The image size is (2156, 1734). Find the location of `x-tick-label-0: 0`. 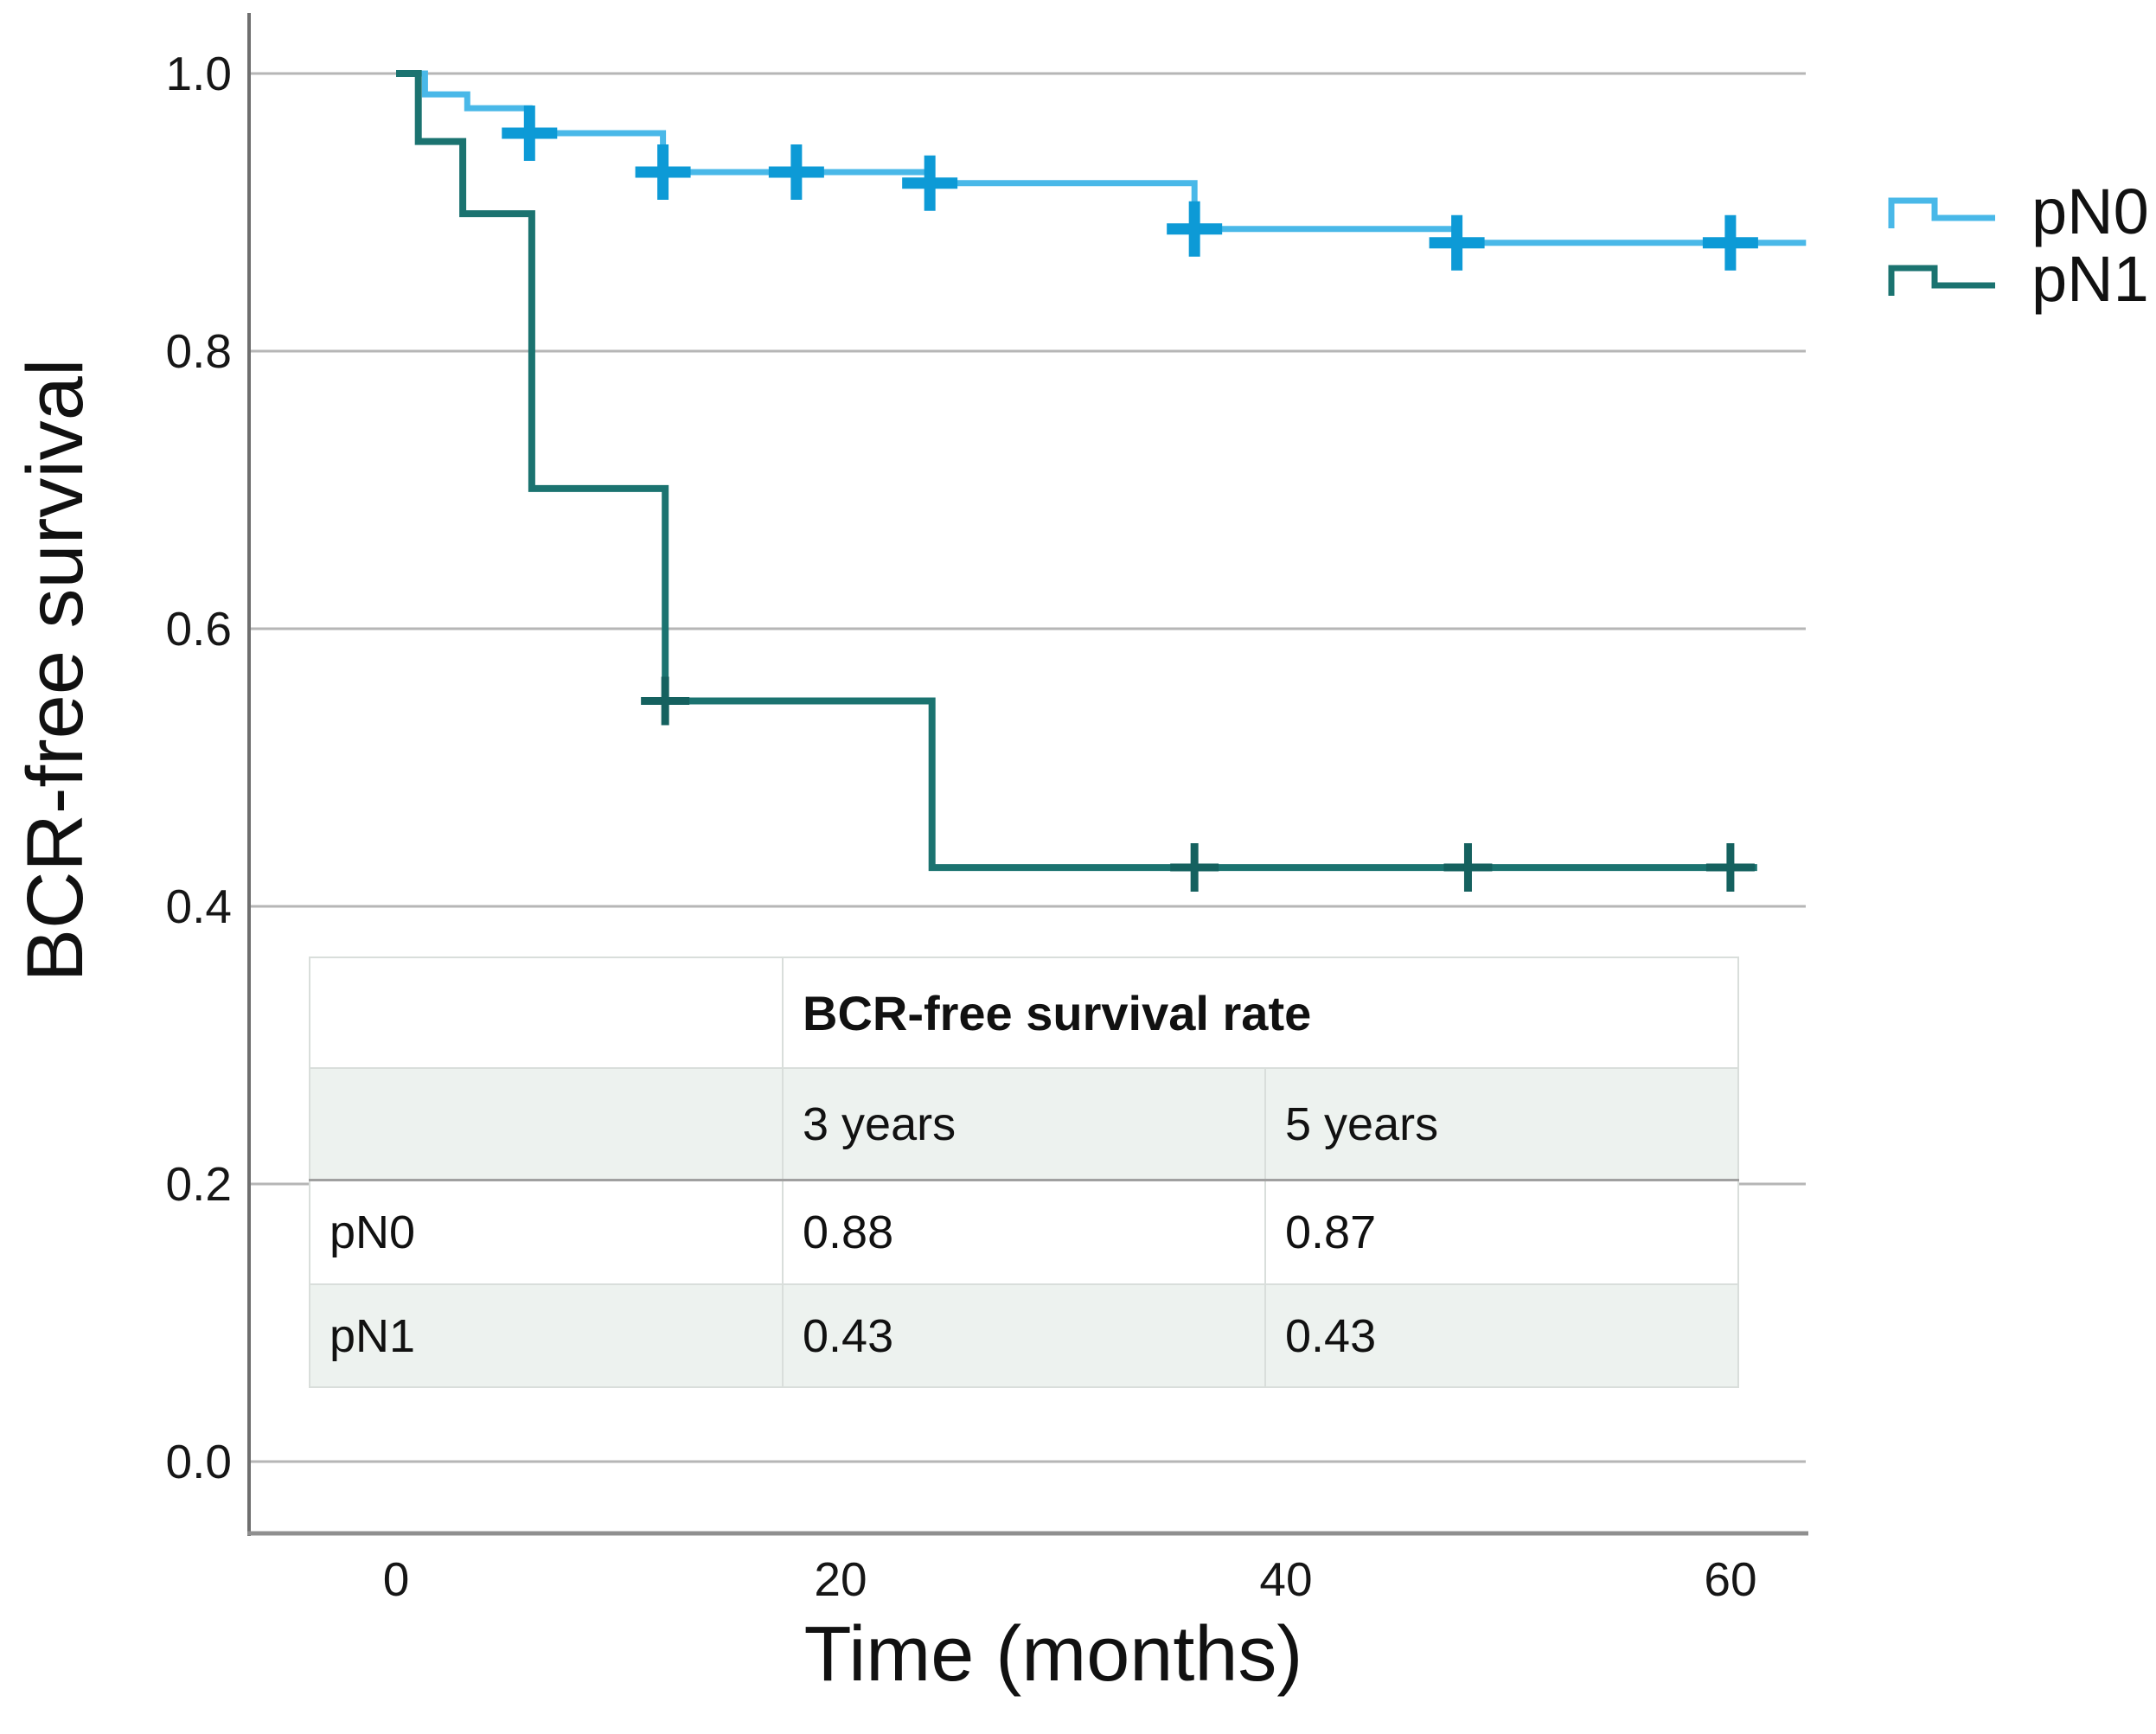

x-tick-label-0: 0 is located at coordinates (396, 1579).